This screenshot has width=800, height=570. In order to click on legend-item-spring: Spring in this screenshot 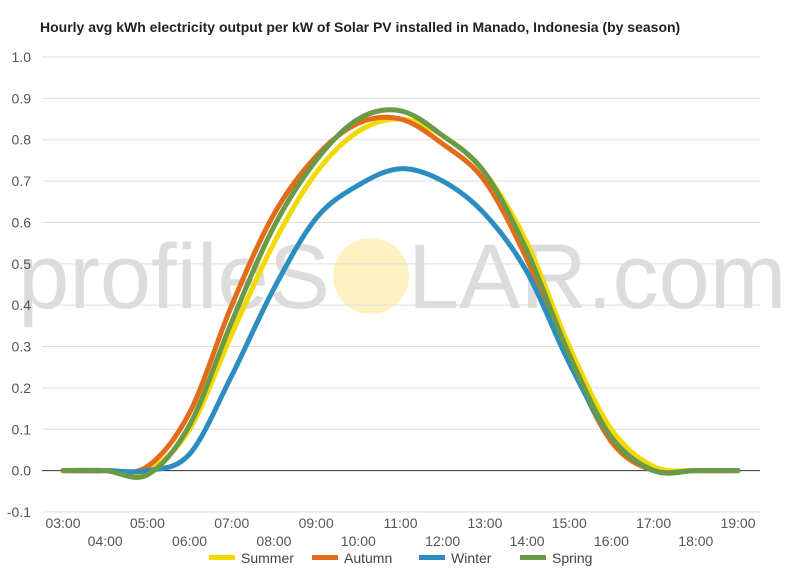, I will do `click(556, 558)`.